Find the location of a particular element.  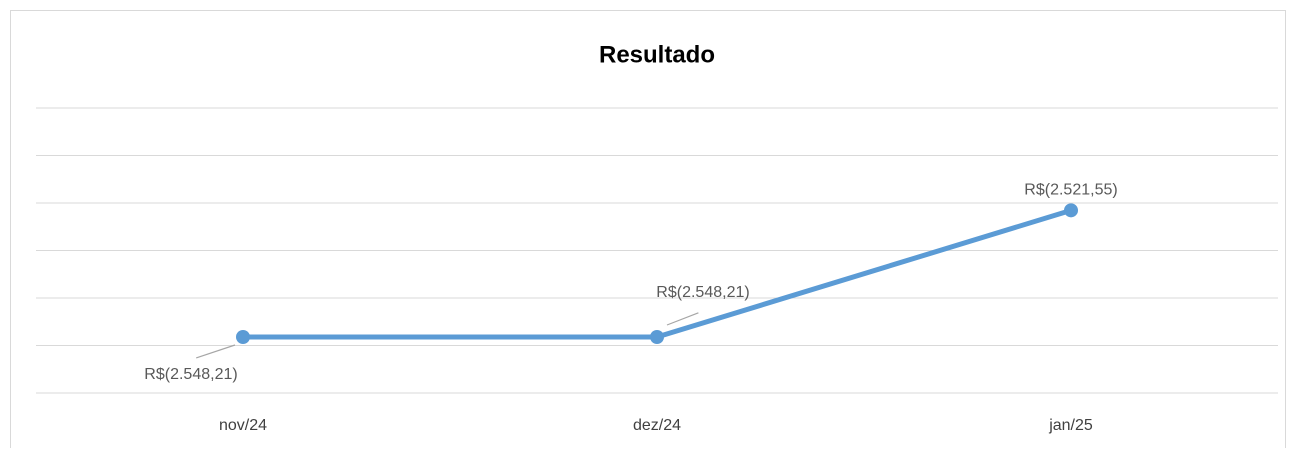

x-tick-label: dez/24 is located at coordinates (657, 425).